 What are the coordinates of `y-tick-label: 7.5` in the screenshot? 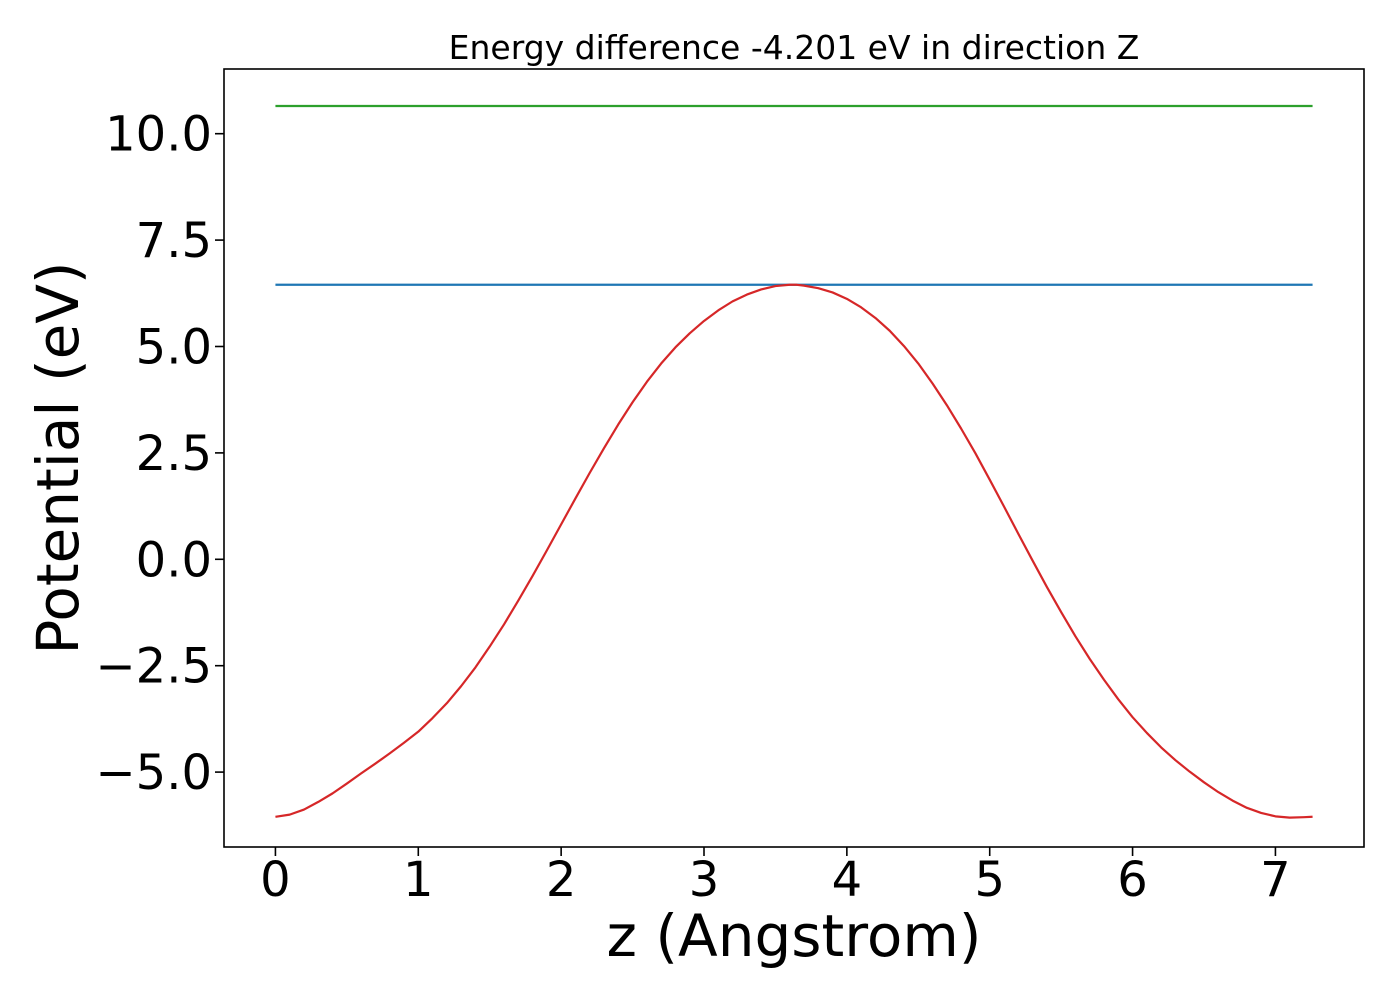 It's located at (174, 241).